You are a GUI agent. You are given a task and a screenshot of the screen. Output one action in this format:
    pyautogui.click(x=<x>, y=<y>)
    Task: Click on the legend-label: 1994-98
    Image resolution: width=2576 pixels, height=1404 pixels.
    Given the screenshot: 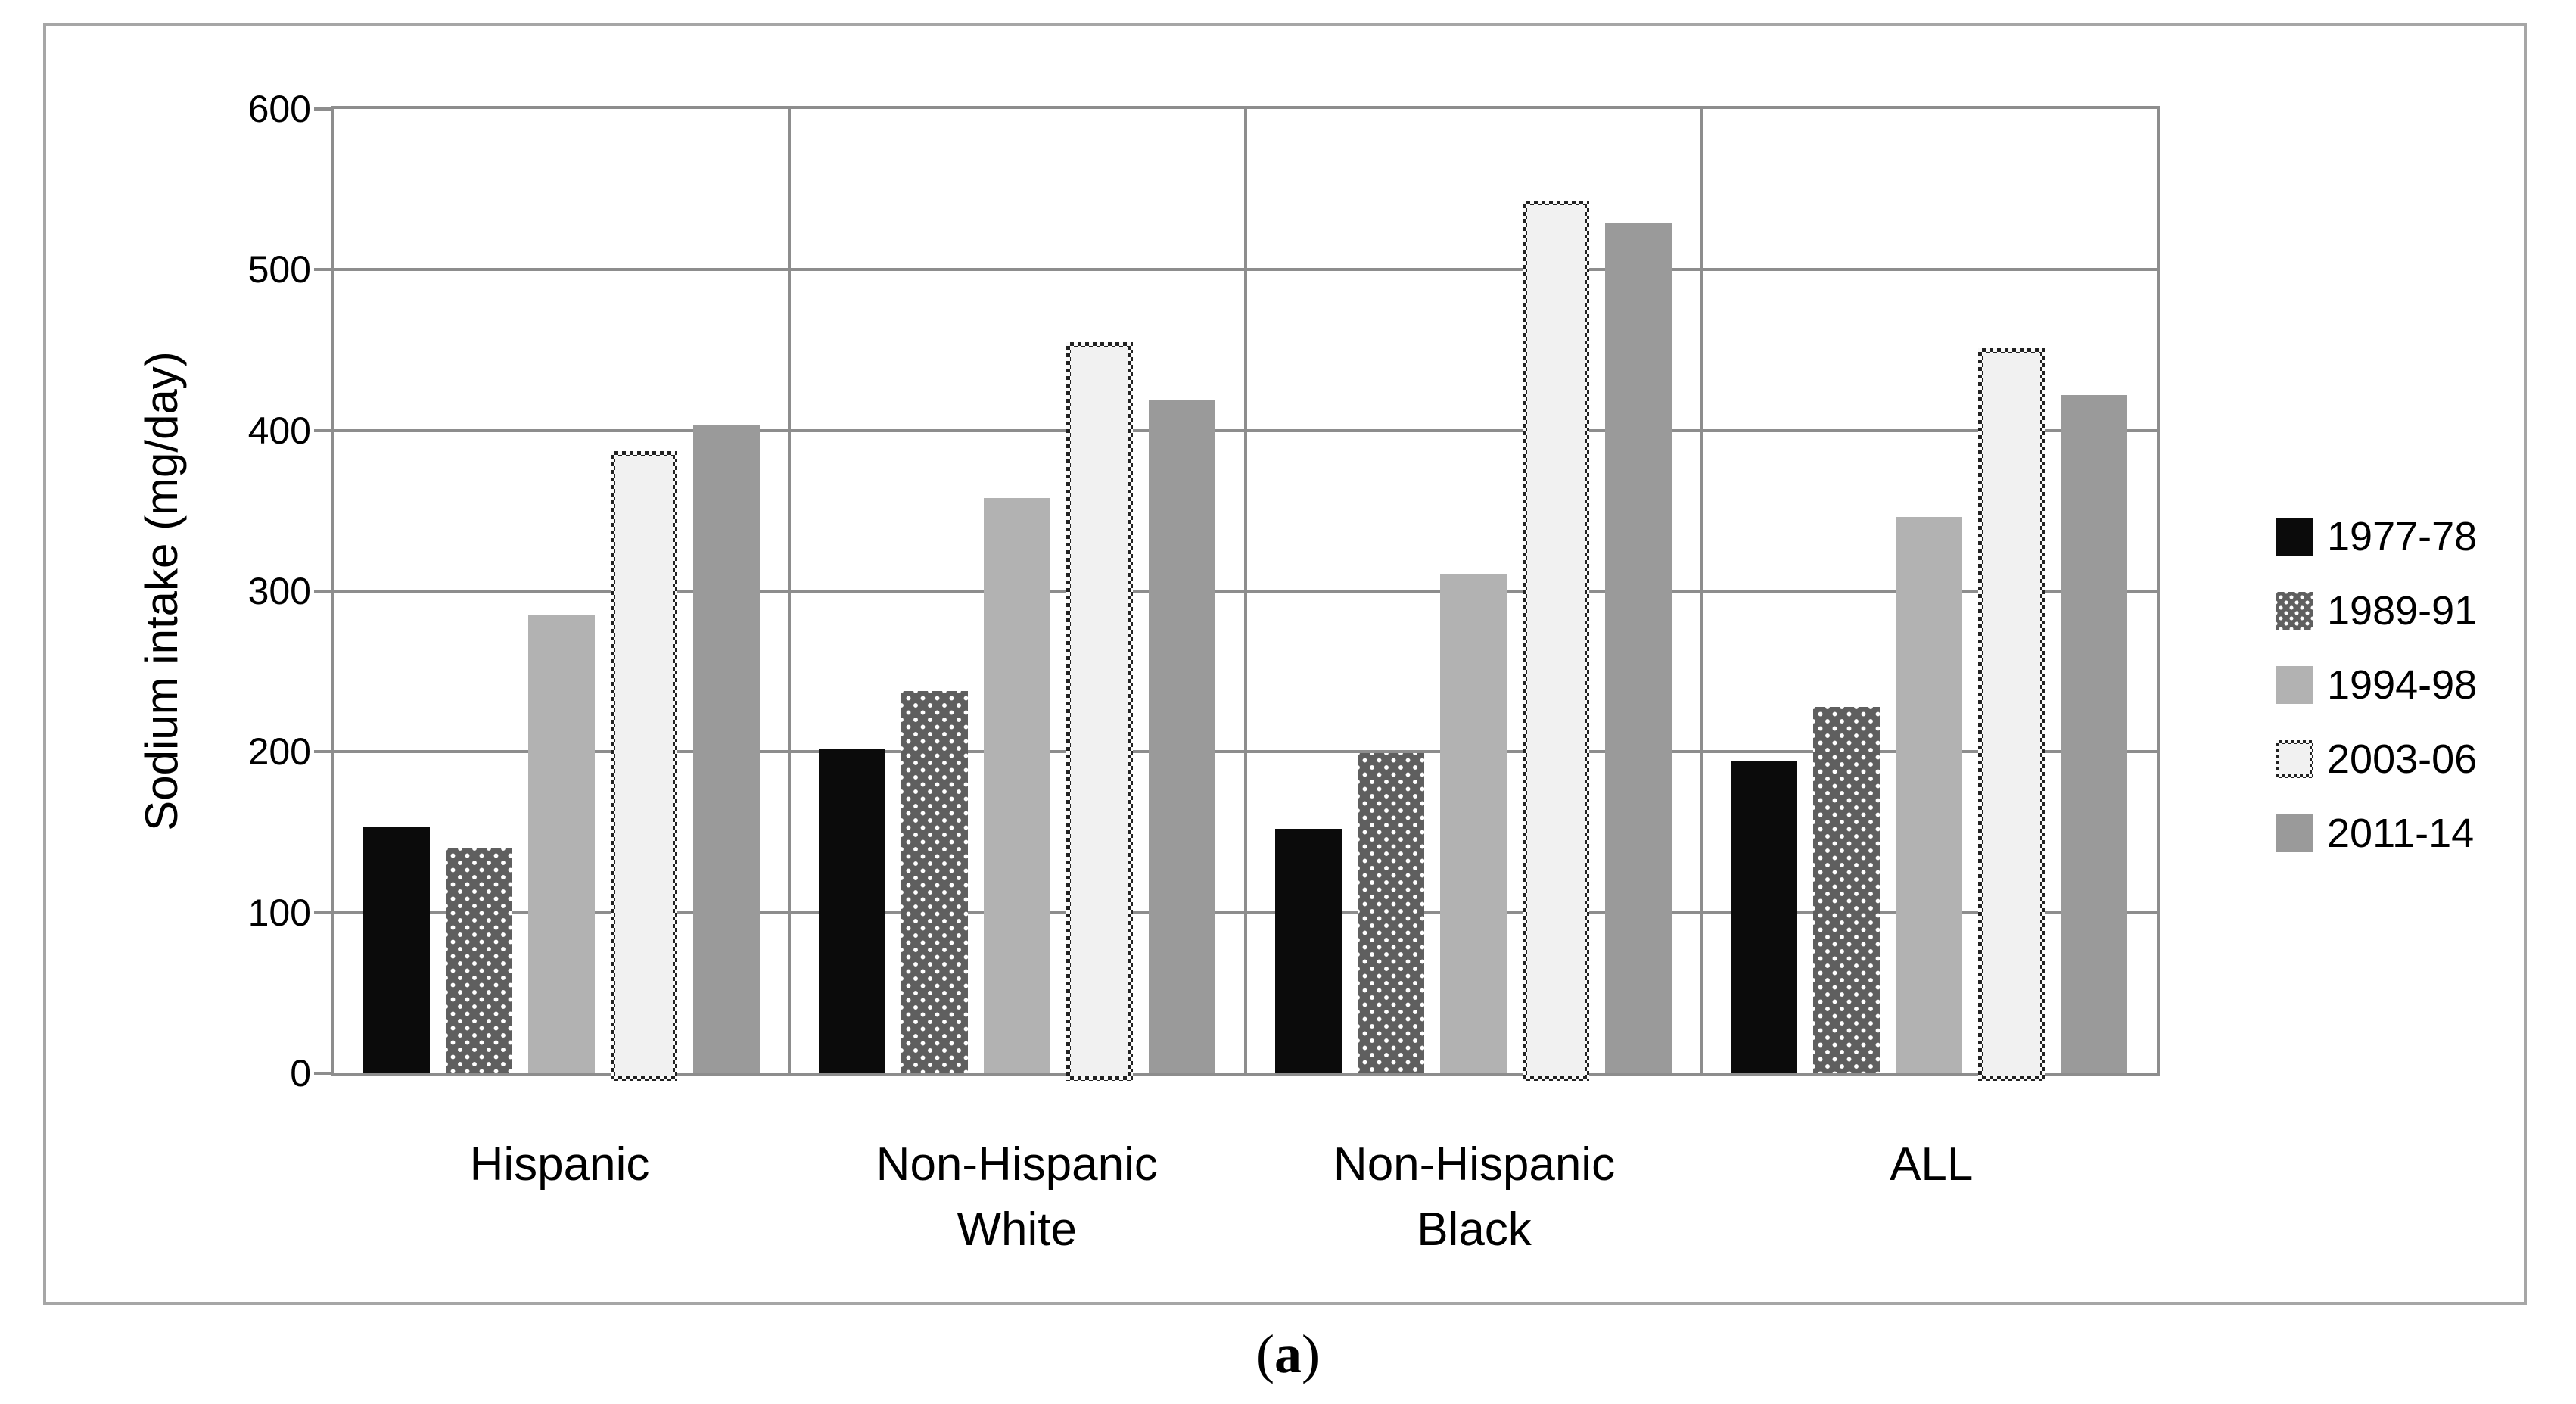 What is the action you would take?
    pyautogui.click(x=2402, y=685)
    